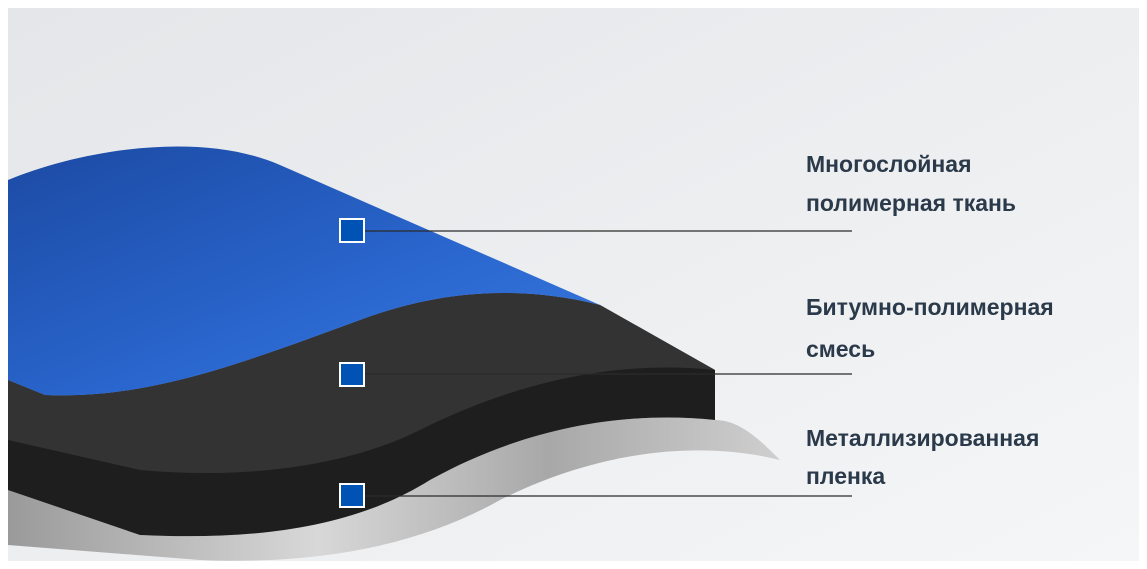 This screenshot has height=569, width=1147. What do you see at coordinates (930, 307) in the screenshot?
I see `layer-label: Битумно-полимерная` at bounding box center [930, 307].